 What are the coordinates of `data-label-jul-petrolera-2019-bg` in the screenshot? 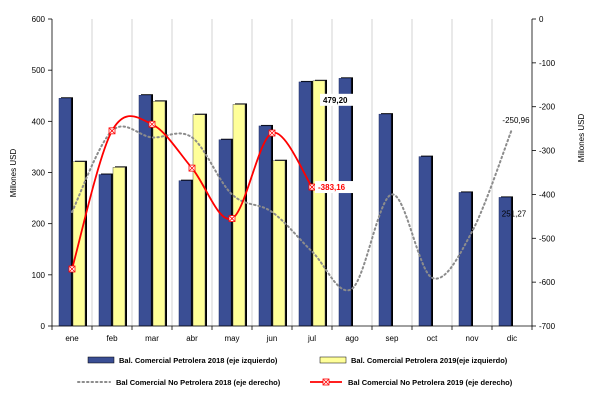 It's located at (338, 99).